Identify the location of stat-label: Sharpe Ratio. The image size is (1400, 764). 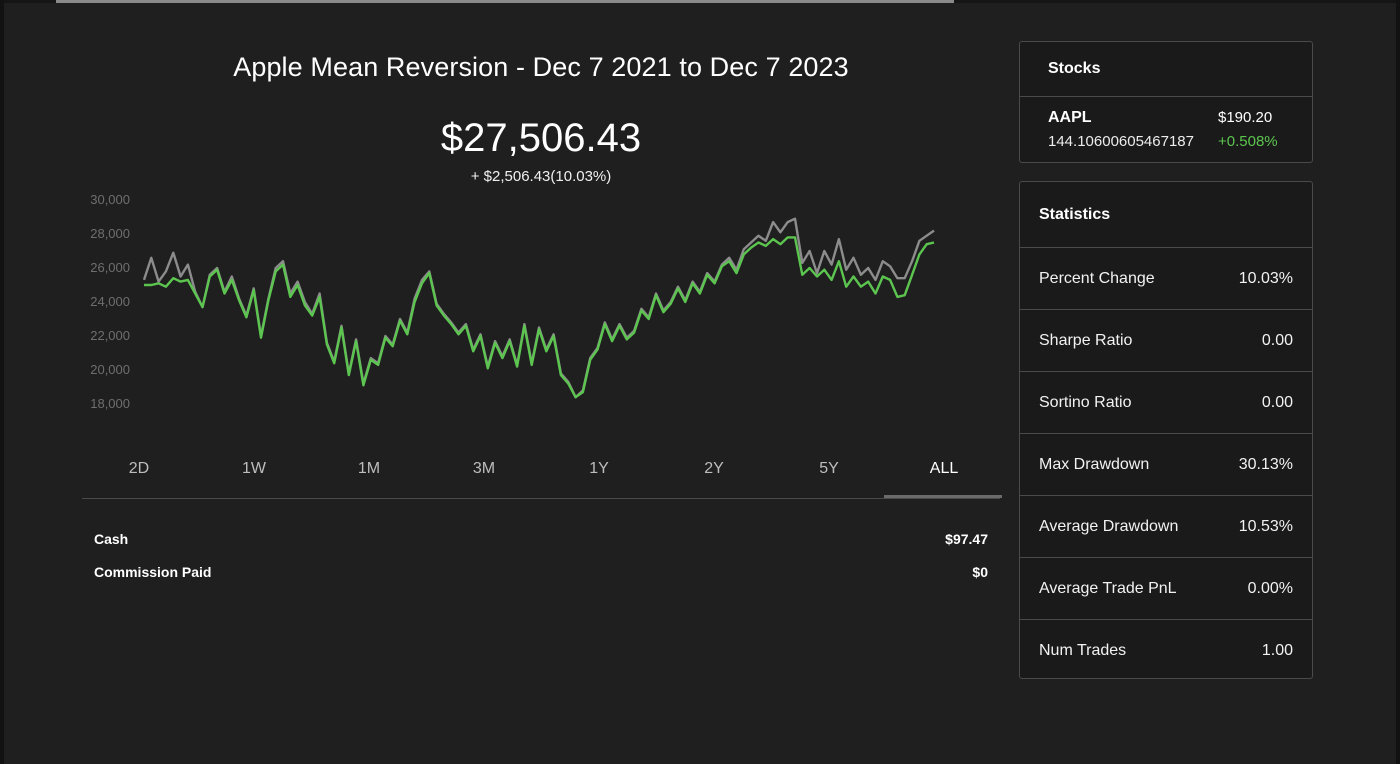
(1086, 340).